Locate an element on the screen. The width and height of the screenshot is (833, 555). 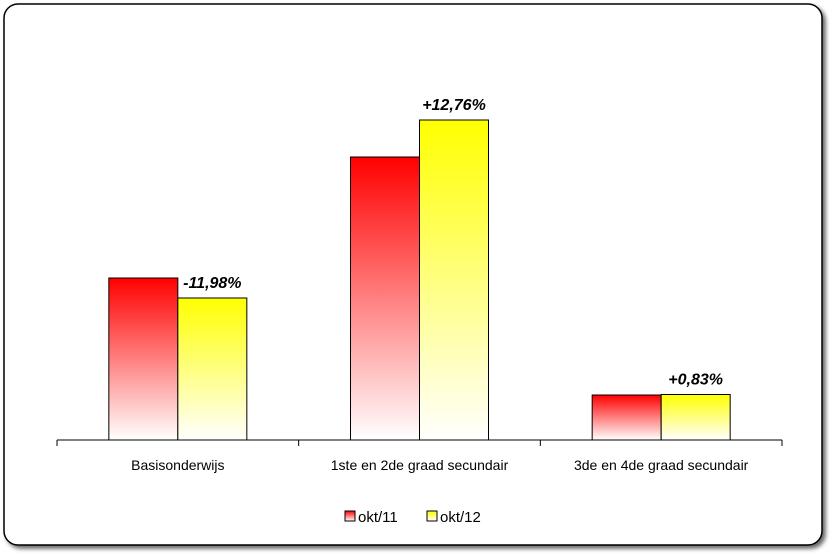
data-label: +12,76% is located at coordinates (454, 105).